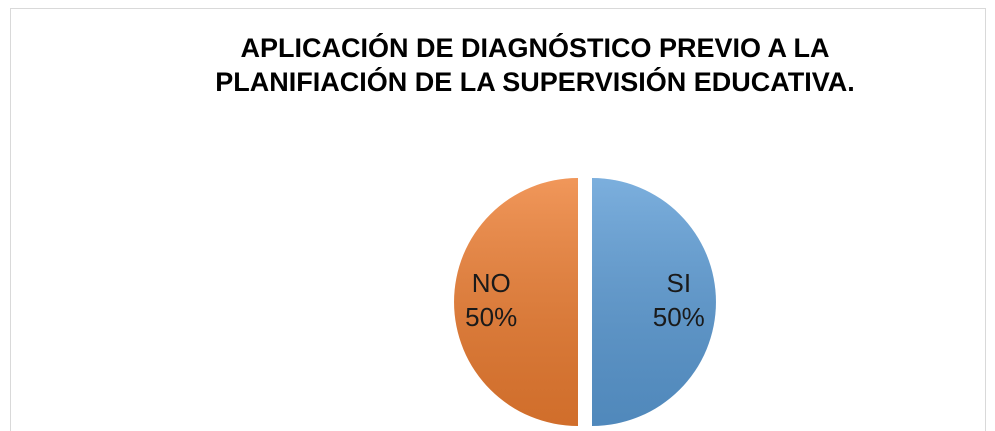  I want to click on slice-category-label: NO, so click(491, 283).